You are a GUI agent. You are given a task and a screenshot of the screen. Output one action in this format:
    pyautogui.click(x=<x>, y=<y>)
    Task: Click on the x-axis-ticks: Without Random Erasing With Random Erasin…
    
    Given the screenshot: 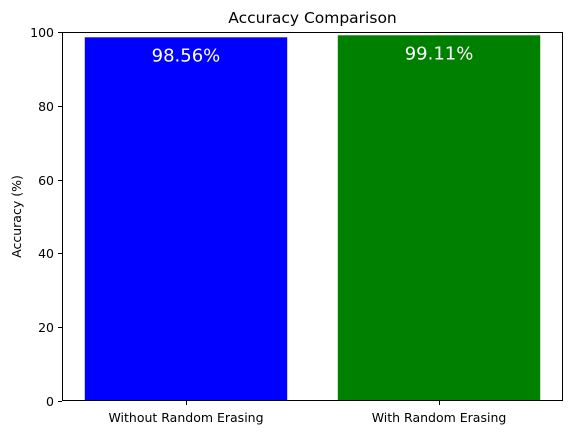 What is the action you would take?
    pyautogui.click(x=307, y=413)
    